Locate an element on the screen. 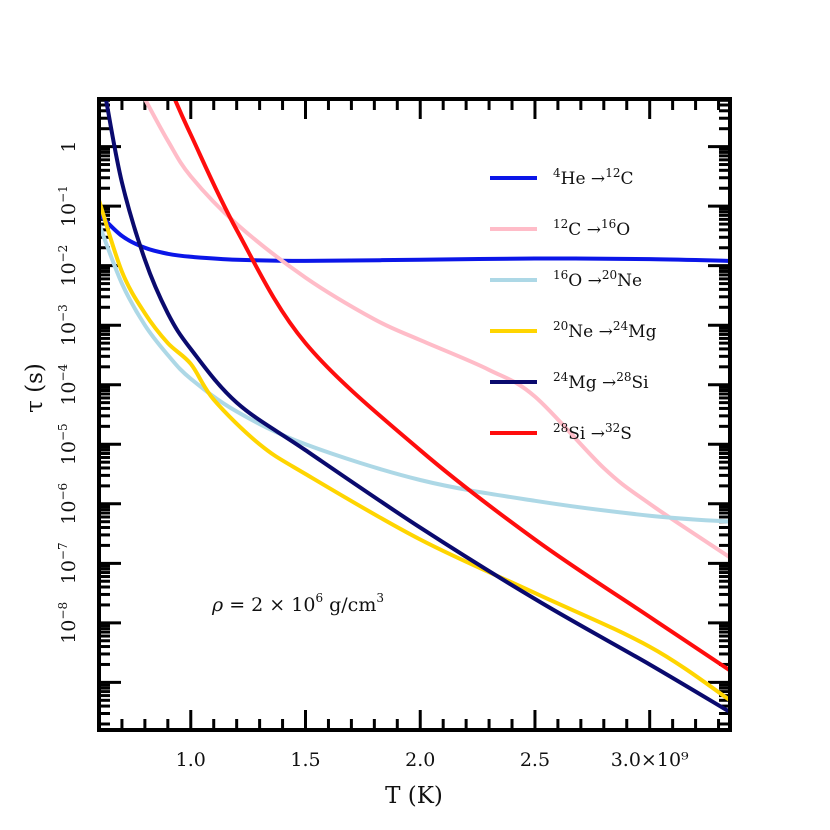  y-axis-title: τ (s) is located at coordinates (35, 388).